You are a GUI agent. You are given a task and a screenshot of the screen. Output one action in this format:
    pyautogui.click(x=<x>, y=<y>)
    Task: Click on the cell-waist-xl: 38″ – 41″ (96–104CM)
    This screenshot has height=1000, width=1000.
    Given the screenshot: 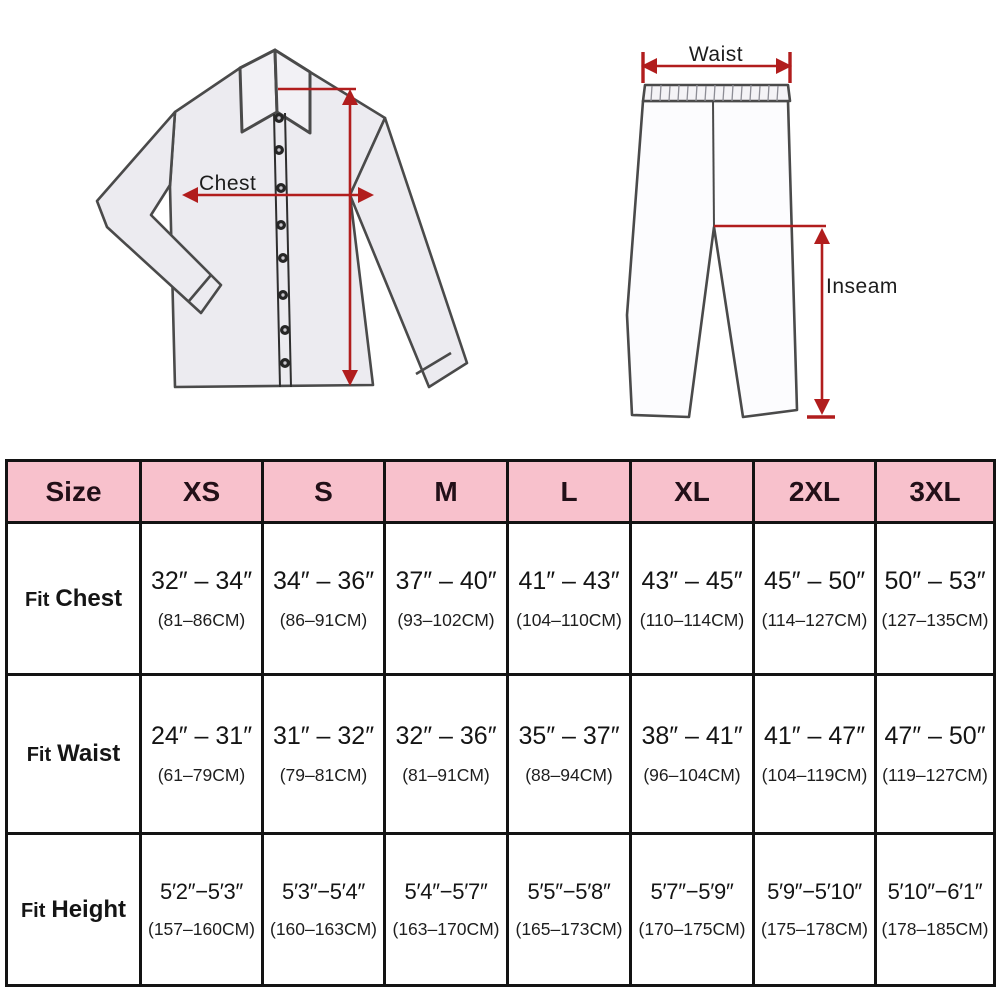 What is the action you would take?
    pyautogui.click(x=692, y=754)
    